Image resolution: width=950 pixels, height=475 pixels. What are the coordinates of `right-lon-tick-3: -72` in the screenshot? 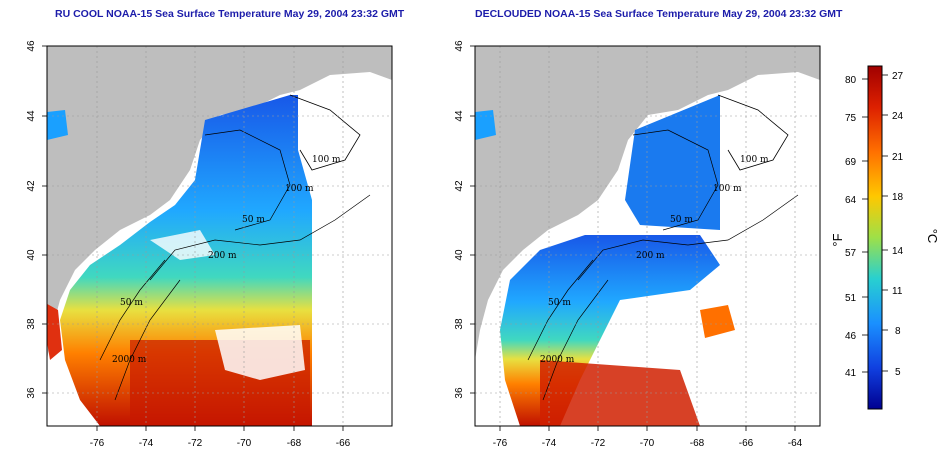 It's located at (598, 443).